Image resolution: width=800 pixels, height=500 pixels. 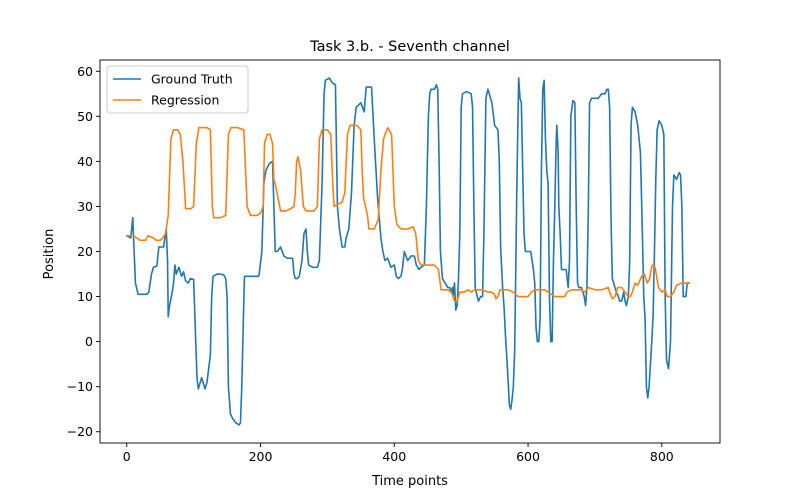 I want to click on x-tick-label: 0, so click(x=127, y=456).